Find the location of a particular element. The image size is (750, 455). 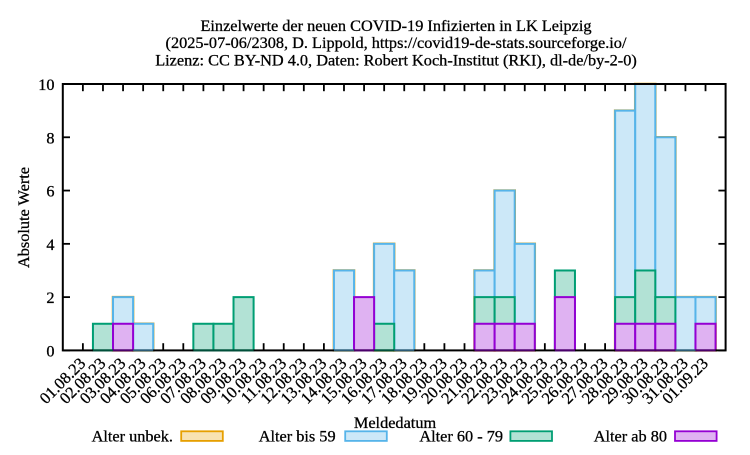

svg-text: 2 is located at coordinates (50, 297).